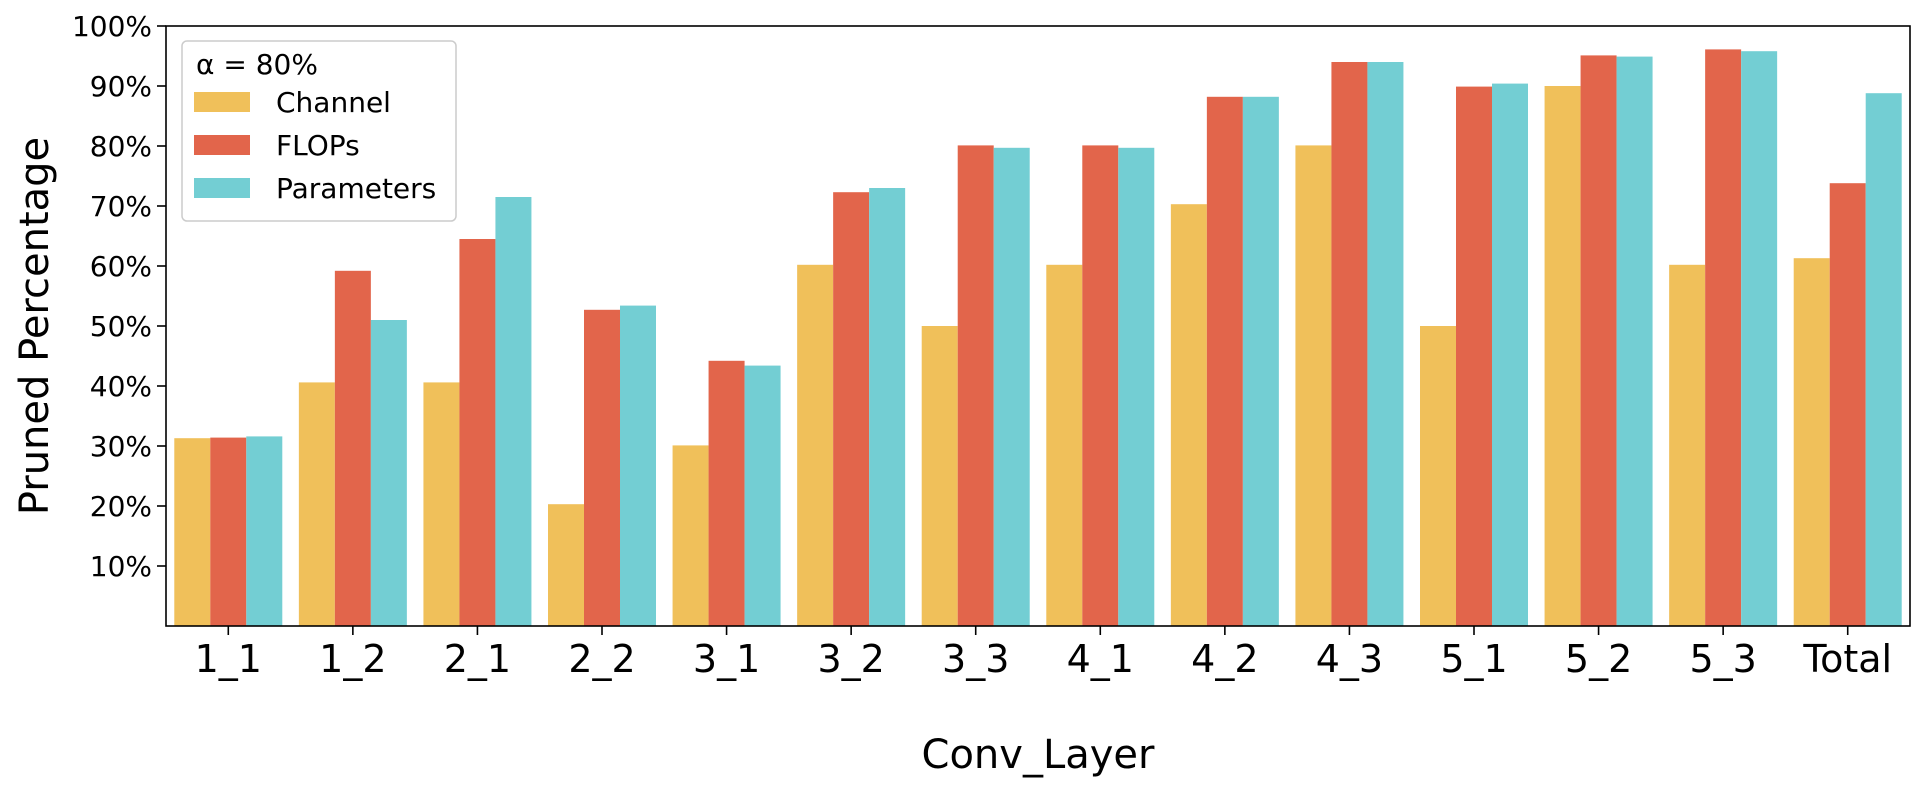 The height and width of the screenshot is (794, 1926). What do you see at coordinates (1349, 659) in the screenshot?
I see `x-tick-label: 4_3` at bounding box center [1349, 659].